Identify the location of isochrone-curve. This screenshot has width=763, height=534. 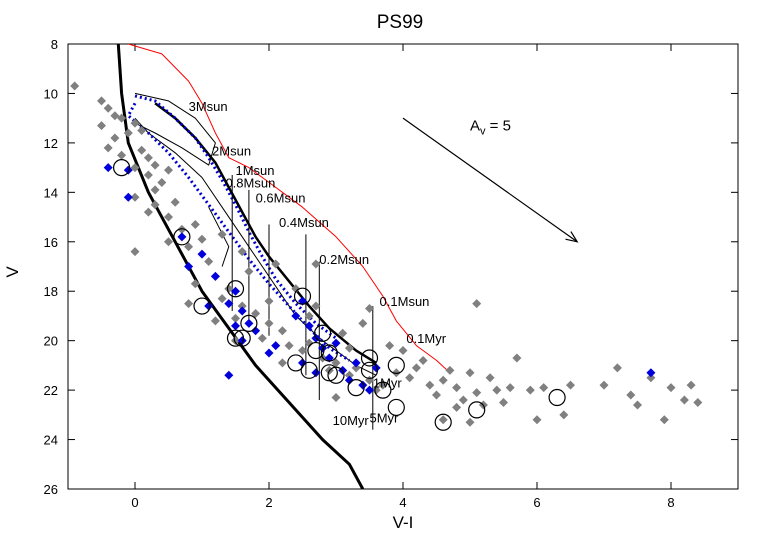
(238, 232).